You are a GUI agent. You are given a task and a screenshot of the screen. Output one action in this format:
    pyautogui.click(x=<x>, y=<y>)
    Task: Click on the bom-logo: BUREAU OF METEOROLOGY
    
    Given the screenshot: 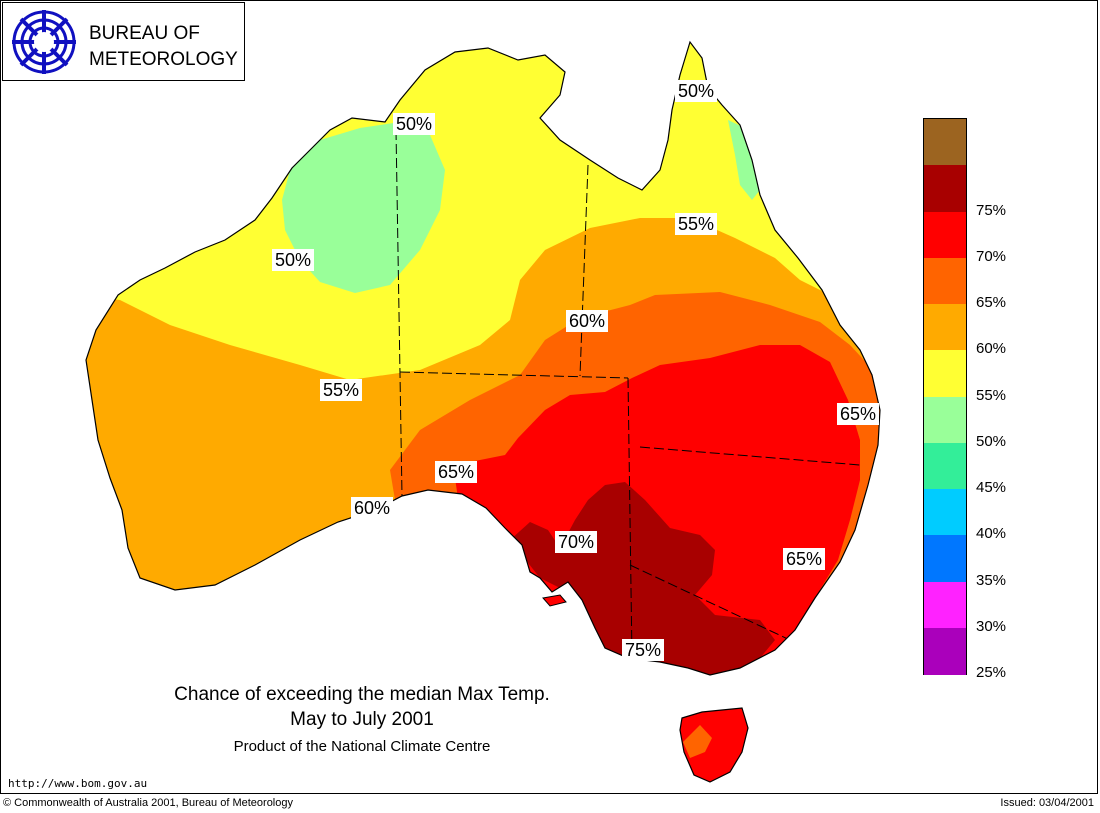 What is the action you would take?
    pyautogui.click(x=123, y=41)
    